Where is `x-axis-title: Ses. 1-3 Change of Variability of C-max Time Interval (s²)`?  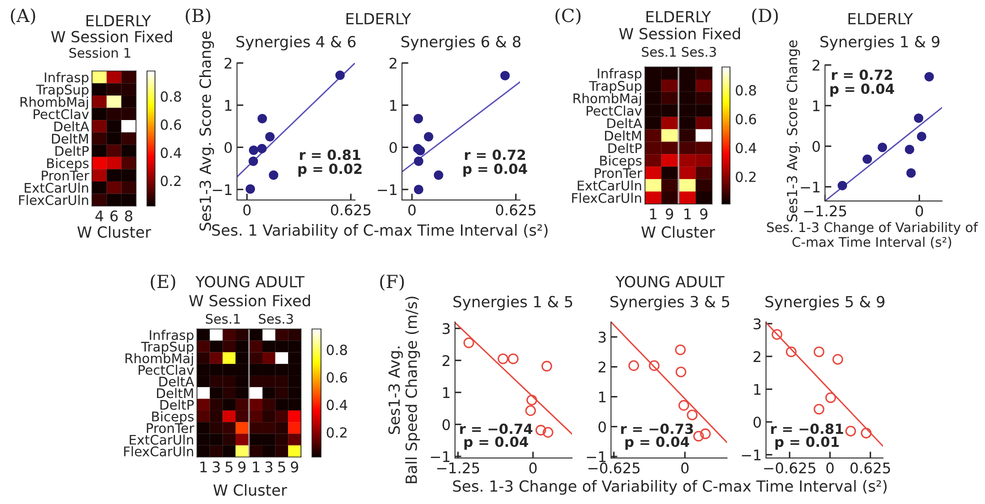
x-axis-title: Ses. 1-3 Change of Variability of C-max Time Interval (s²) is located at coordinates (872, 235).